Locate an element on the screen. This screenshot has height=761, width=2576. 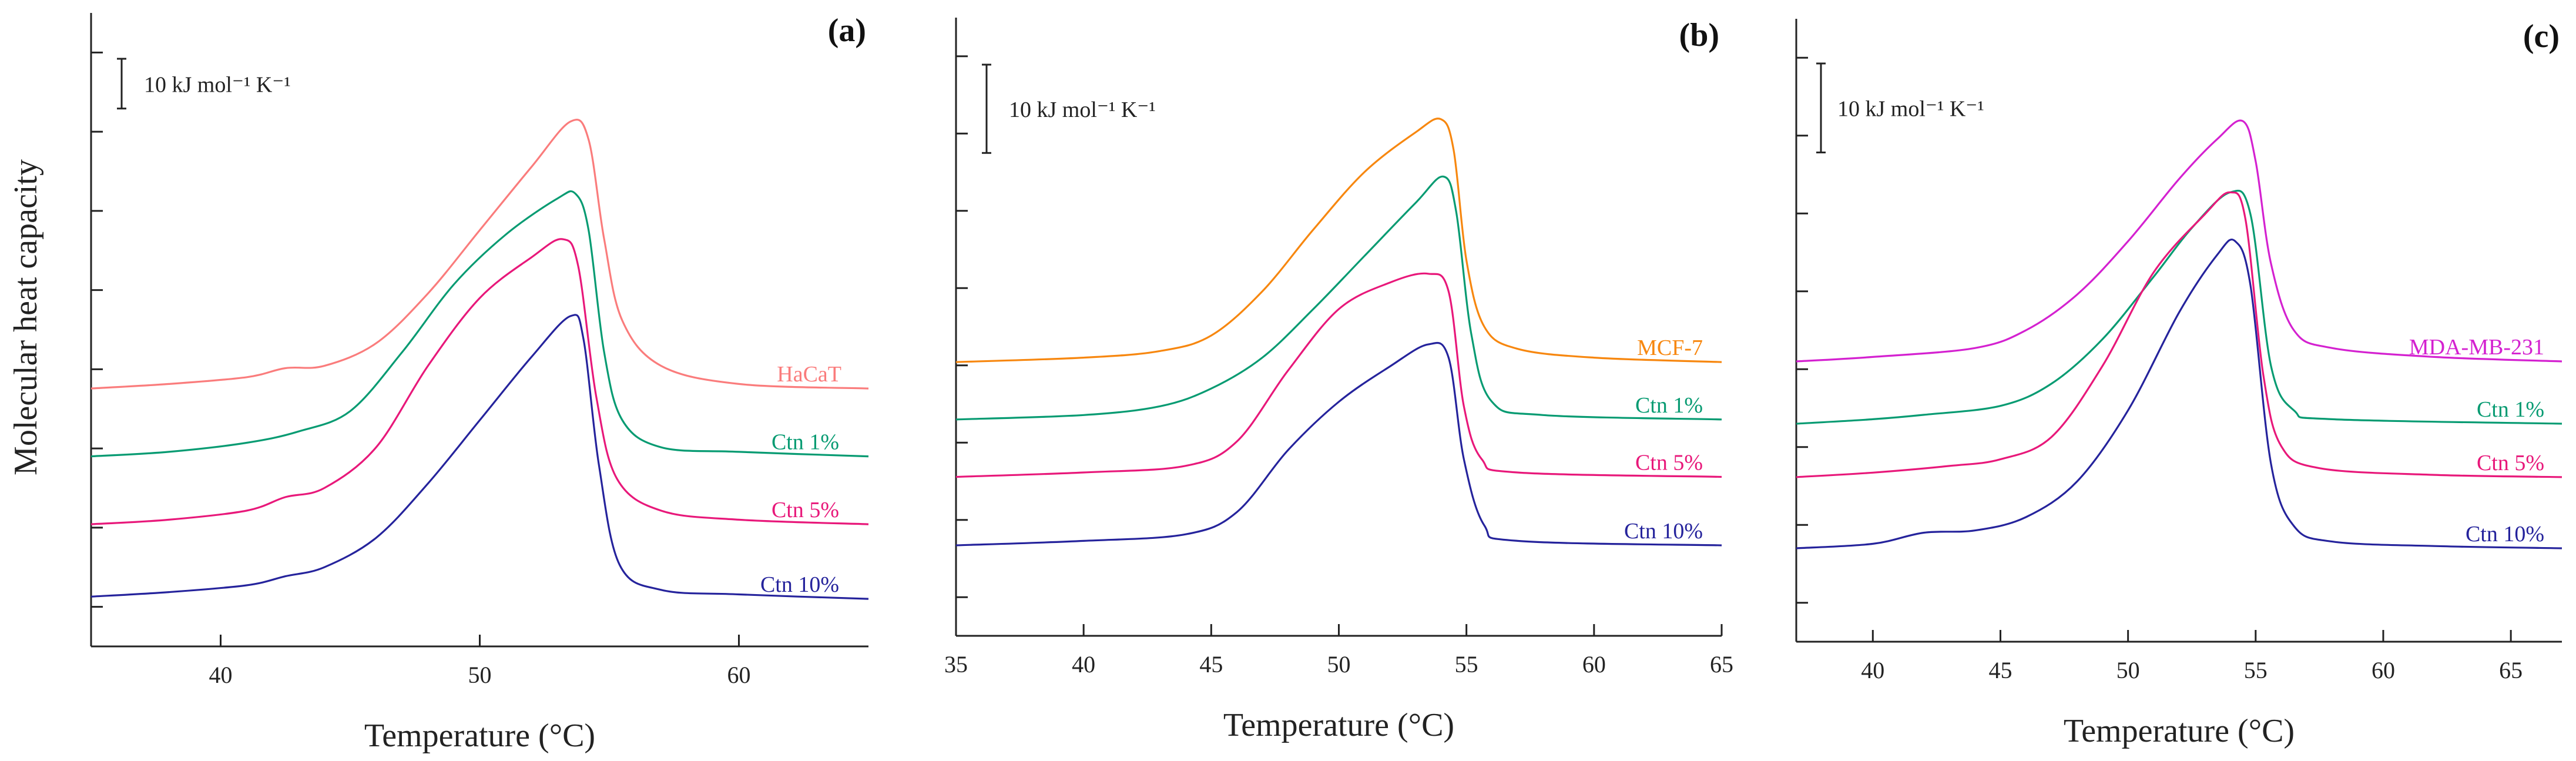
x-tick-label: 35 is located at coordinates (956, 664).